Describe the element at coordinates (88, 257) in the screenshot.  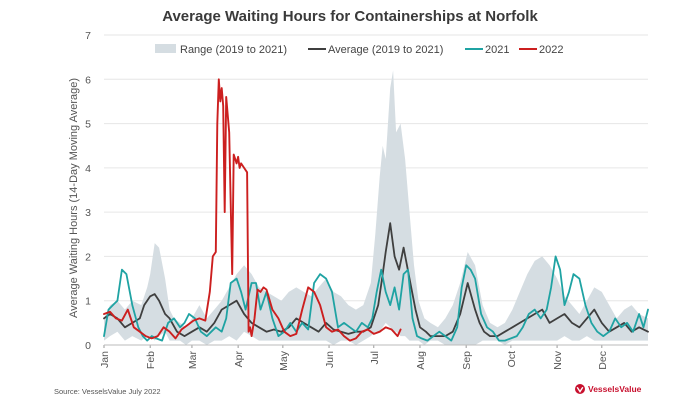
I see `y-tick-label: 2` at that location.